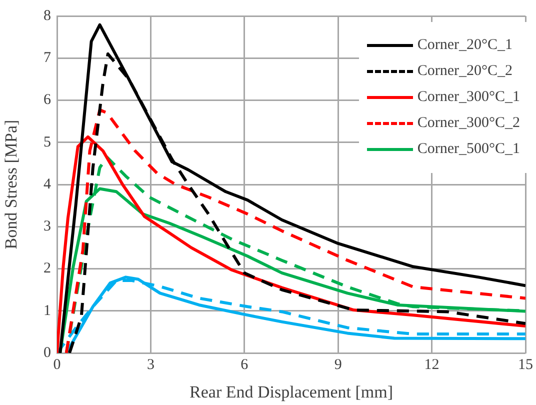 This screenshot has height=405, width=536. I want to click on x-tick-label: 12, so click(432, 364).